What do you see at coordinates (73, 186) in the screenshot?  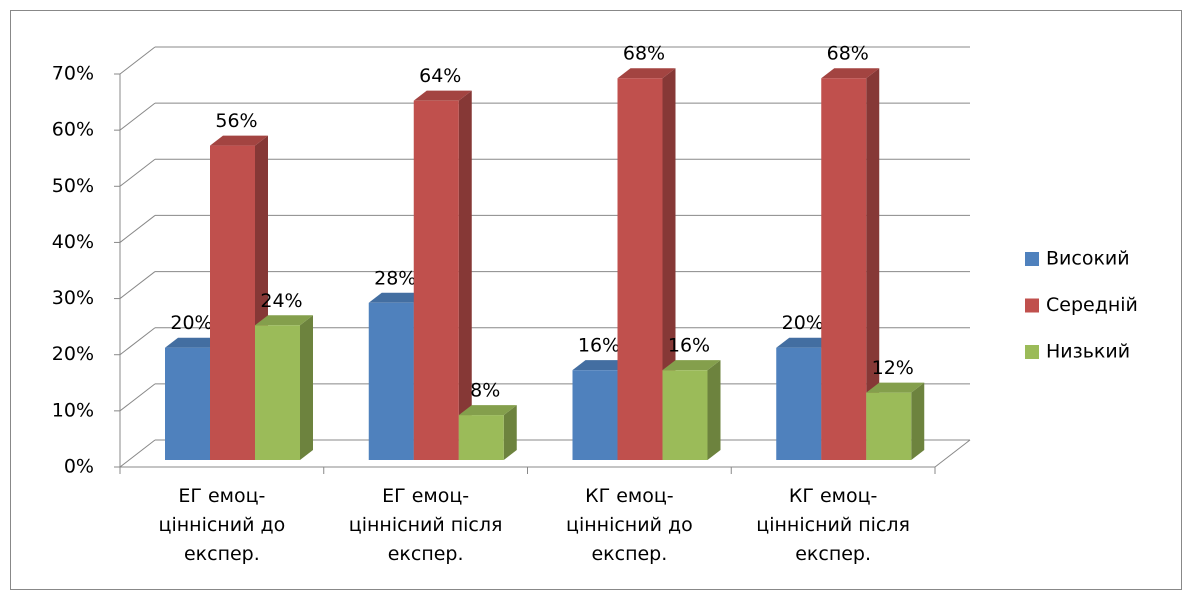 I see `y-tick-label: 50%` at bounding box center [73, 186].